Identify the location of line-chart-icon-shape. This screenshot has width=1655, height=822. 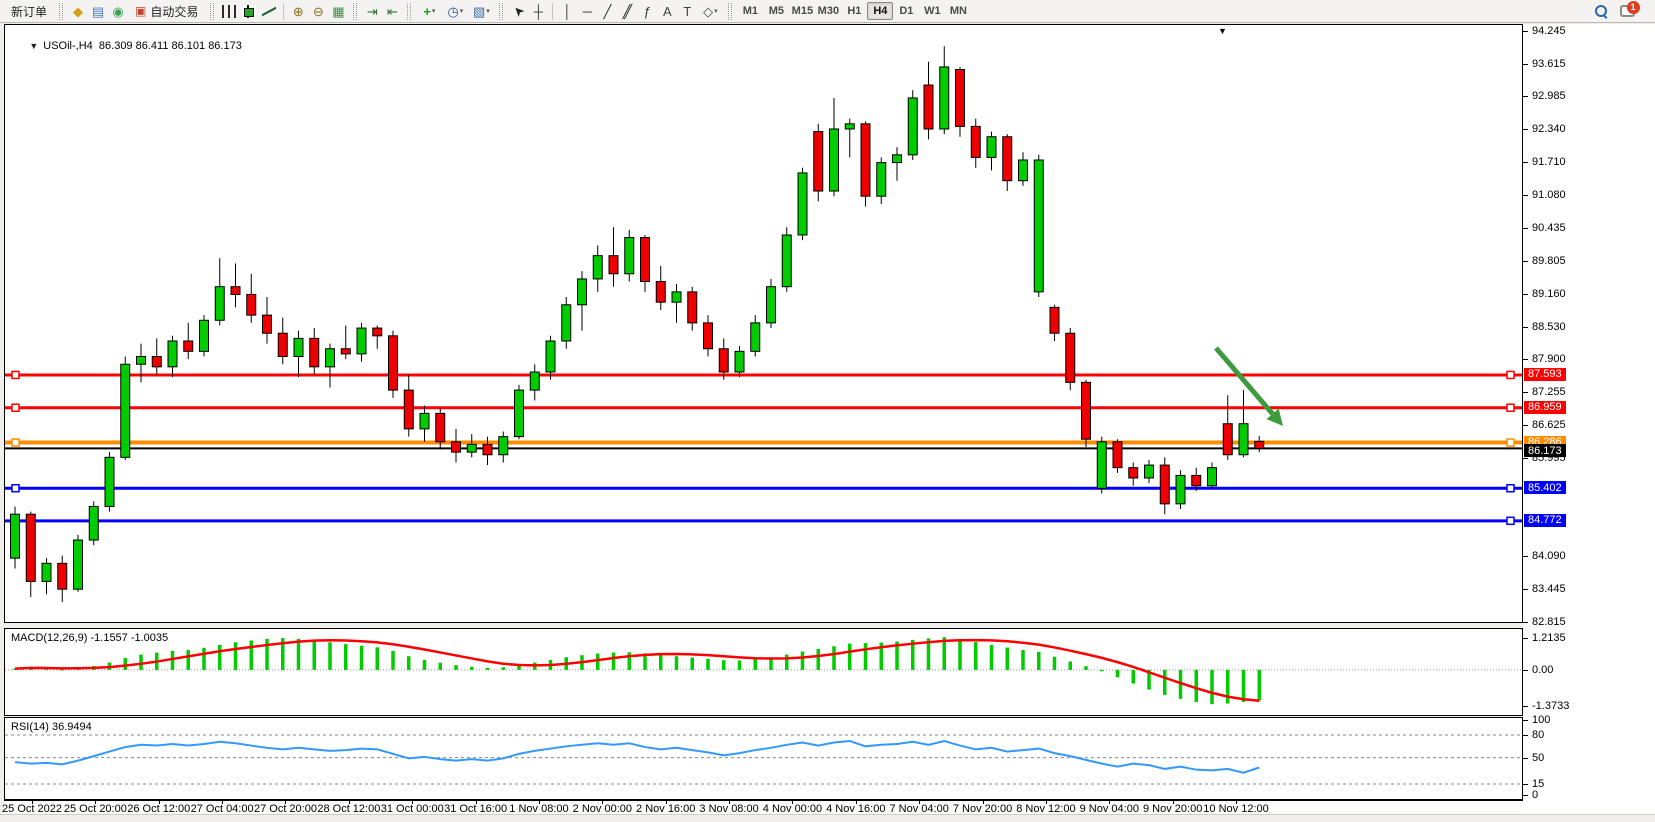
(269, 11).